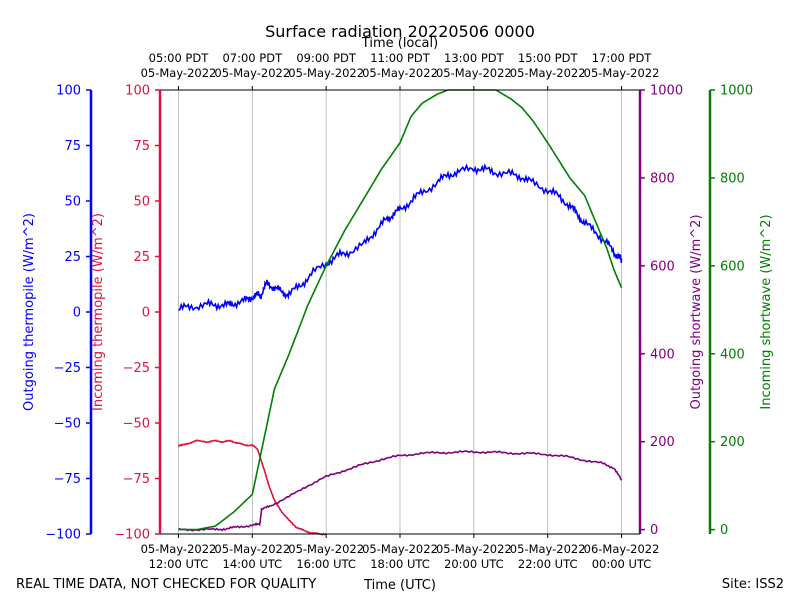  Describe the element at coordinates (622, 549) in the screenshot. I see `x-tick-label-date: 06-May-2022` at that location.